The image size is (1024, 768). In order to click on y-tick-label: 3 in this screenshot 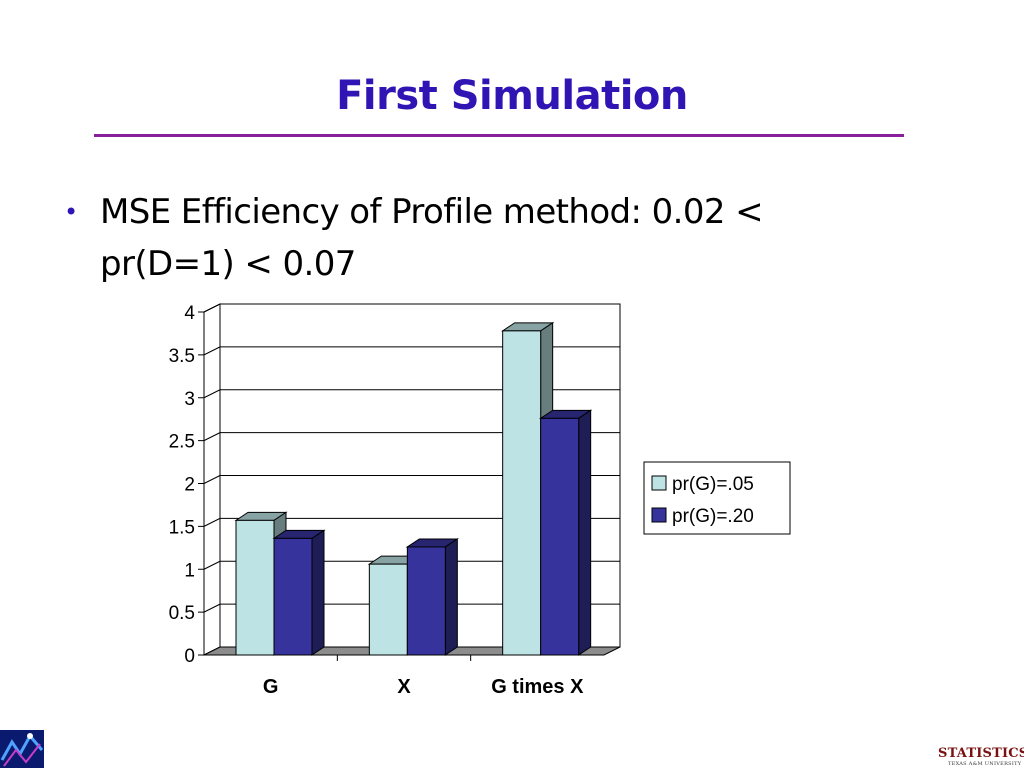, I will do `click(189, 399)`.